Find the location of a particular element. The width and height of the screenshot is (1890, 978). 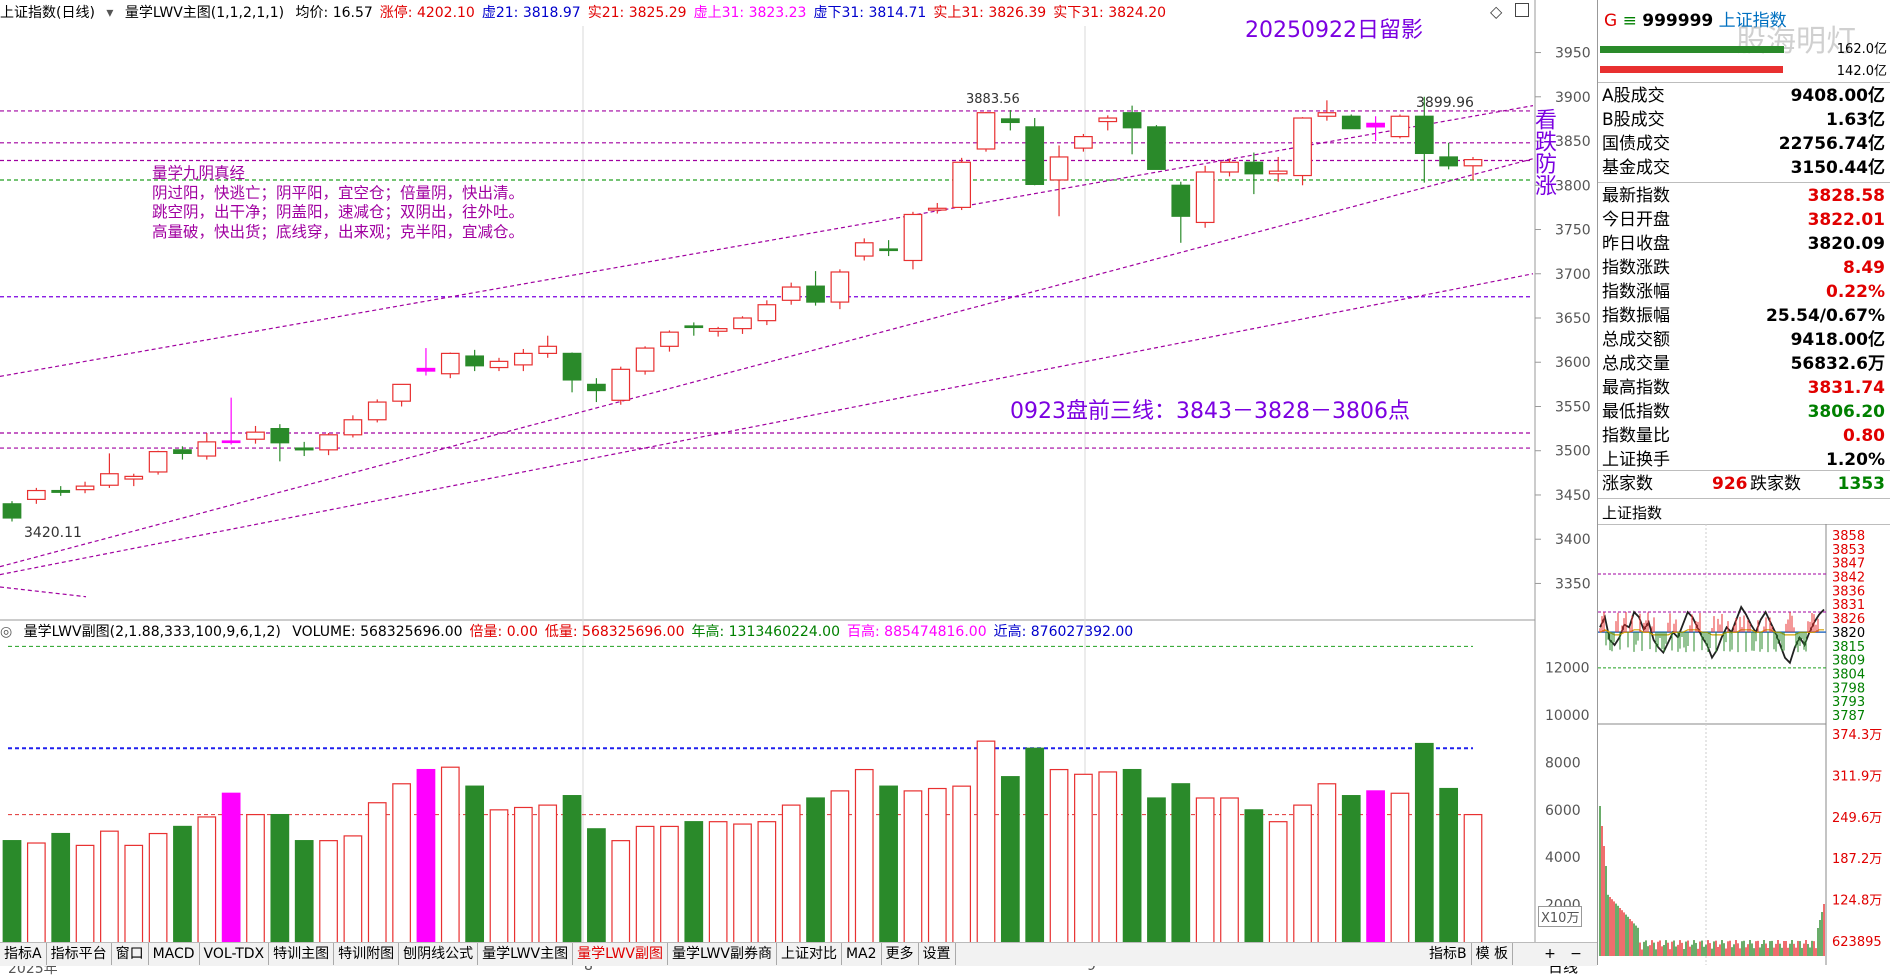

sub-indicator-name: 量学LWV副图(2,1.88,333,100,9,6,1,2) is located at coordinates (152, 632).